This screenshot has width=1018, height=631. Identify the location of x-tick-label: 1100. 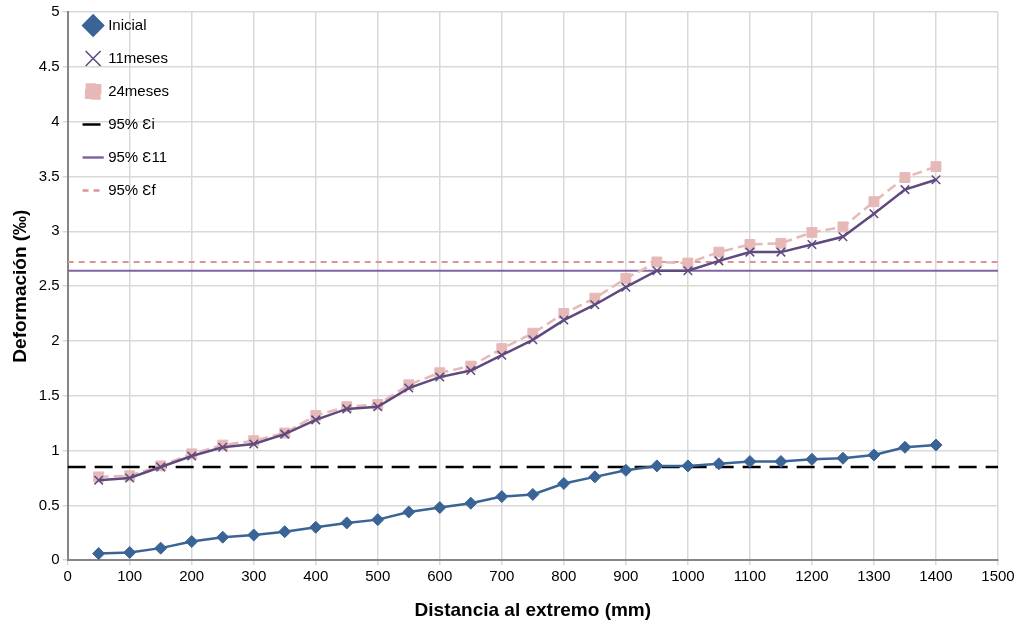
(750, 576).